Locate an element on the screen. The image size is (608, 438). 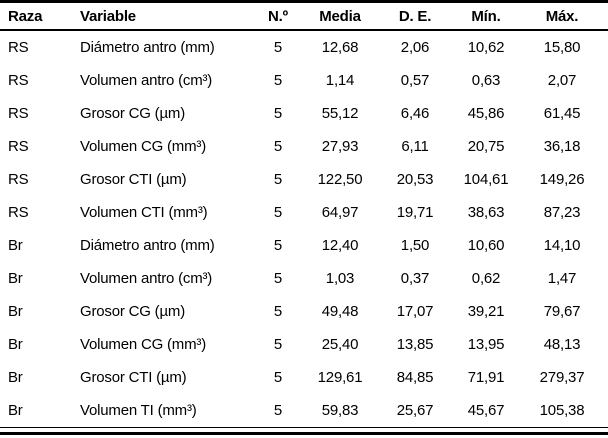
cell-media: 122,50 is located at coordinates (340, 179).